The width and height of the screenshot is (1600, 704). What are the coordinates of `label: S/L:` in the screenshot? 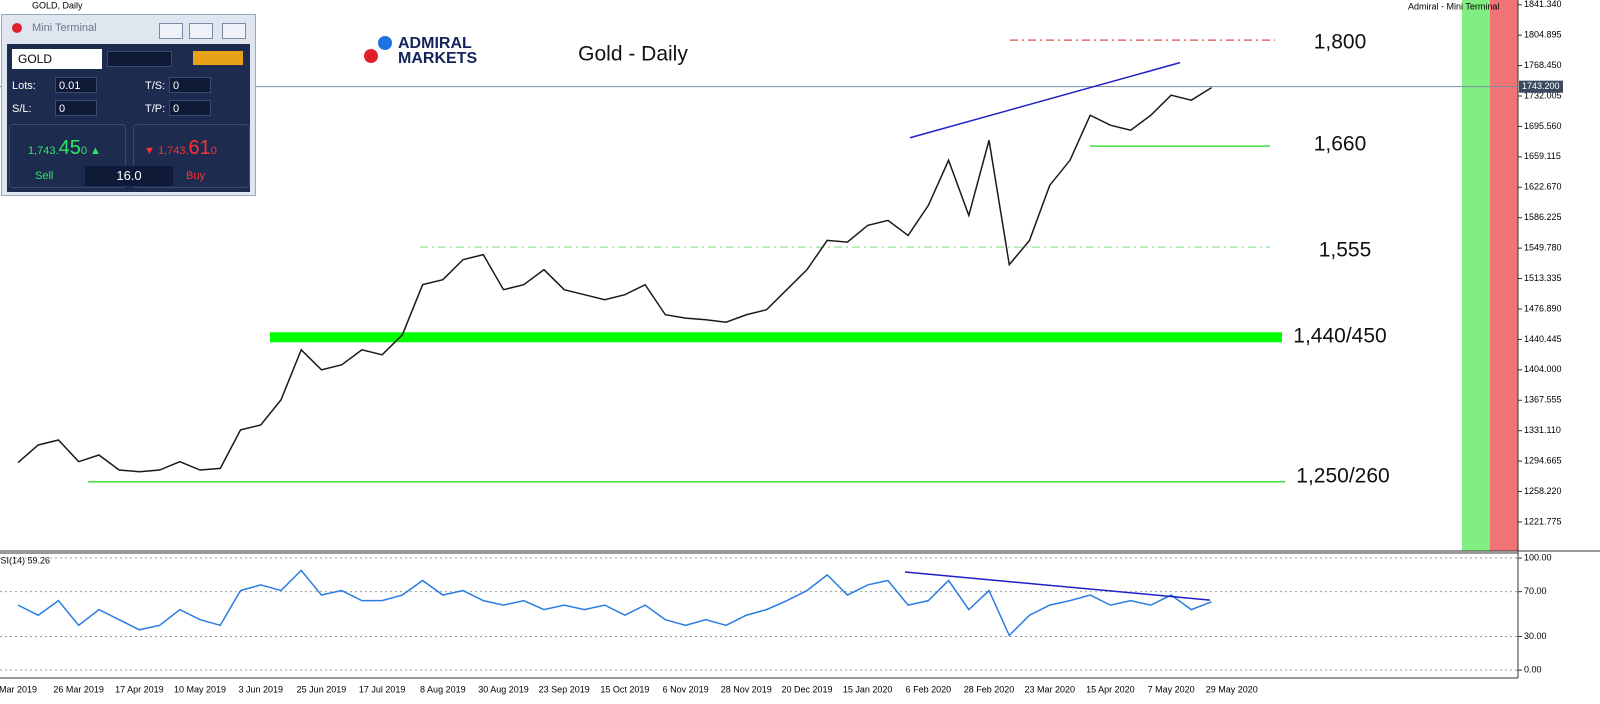 It's located at (22, 109).